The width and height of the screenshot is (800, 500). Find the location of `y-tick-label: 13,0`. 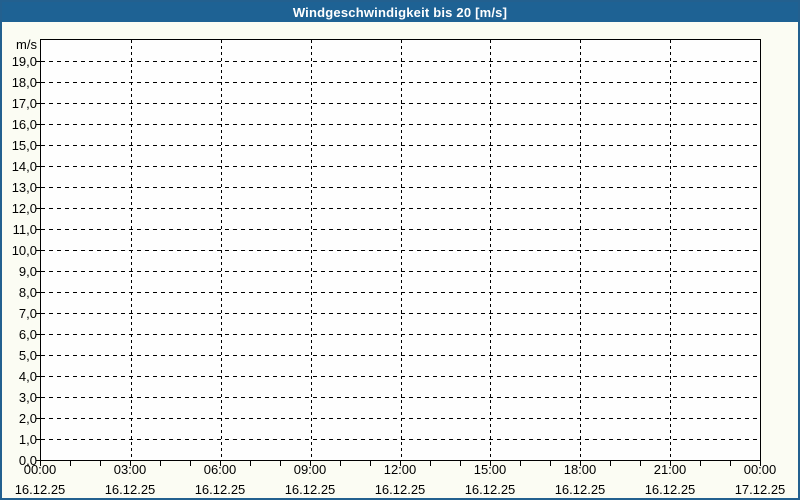

y-tick-label: 13,0 is located at coordinates (24, 187).